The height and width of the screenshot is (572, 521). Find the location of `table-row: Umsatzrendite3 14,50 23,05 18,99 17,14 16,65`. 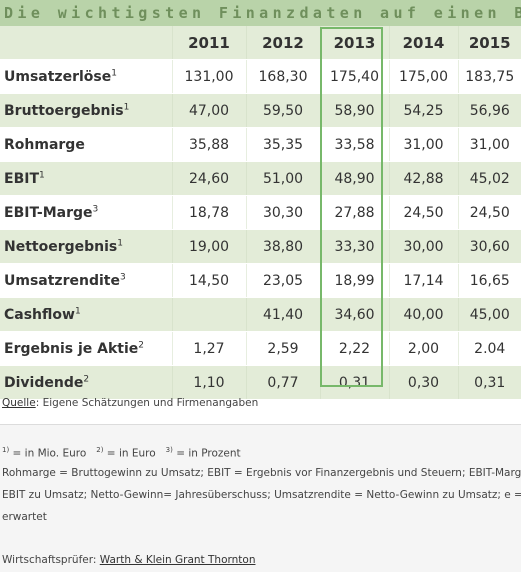

table-row: Umsatzrendite3 14,50 23,05 18,99 17,14 16,65 is located at coordinates (260, 280).